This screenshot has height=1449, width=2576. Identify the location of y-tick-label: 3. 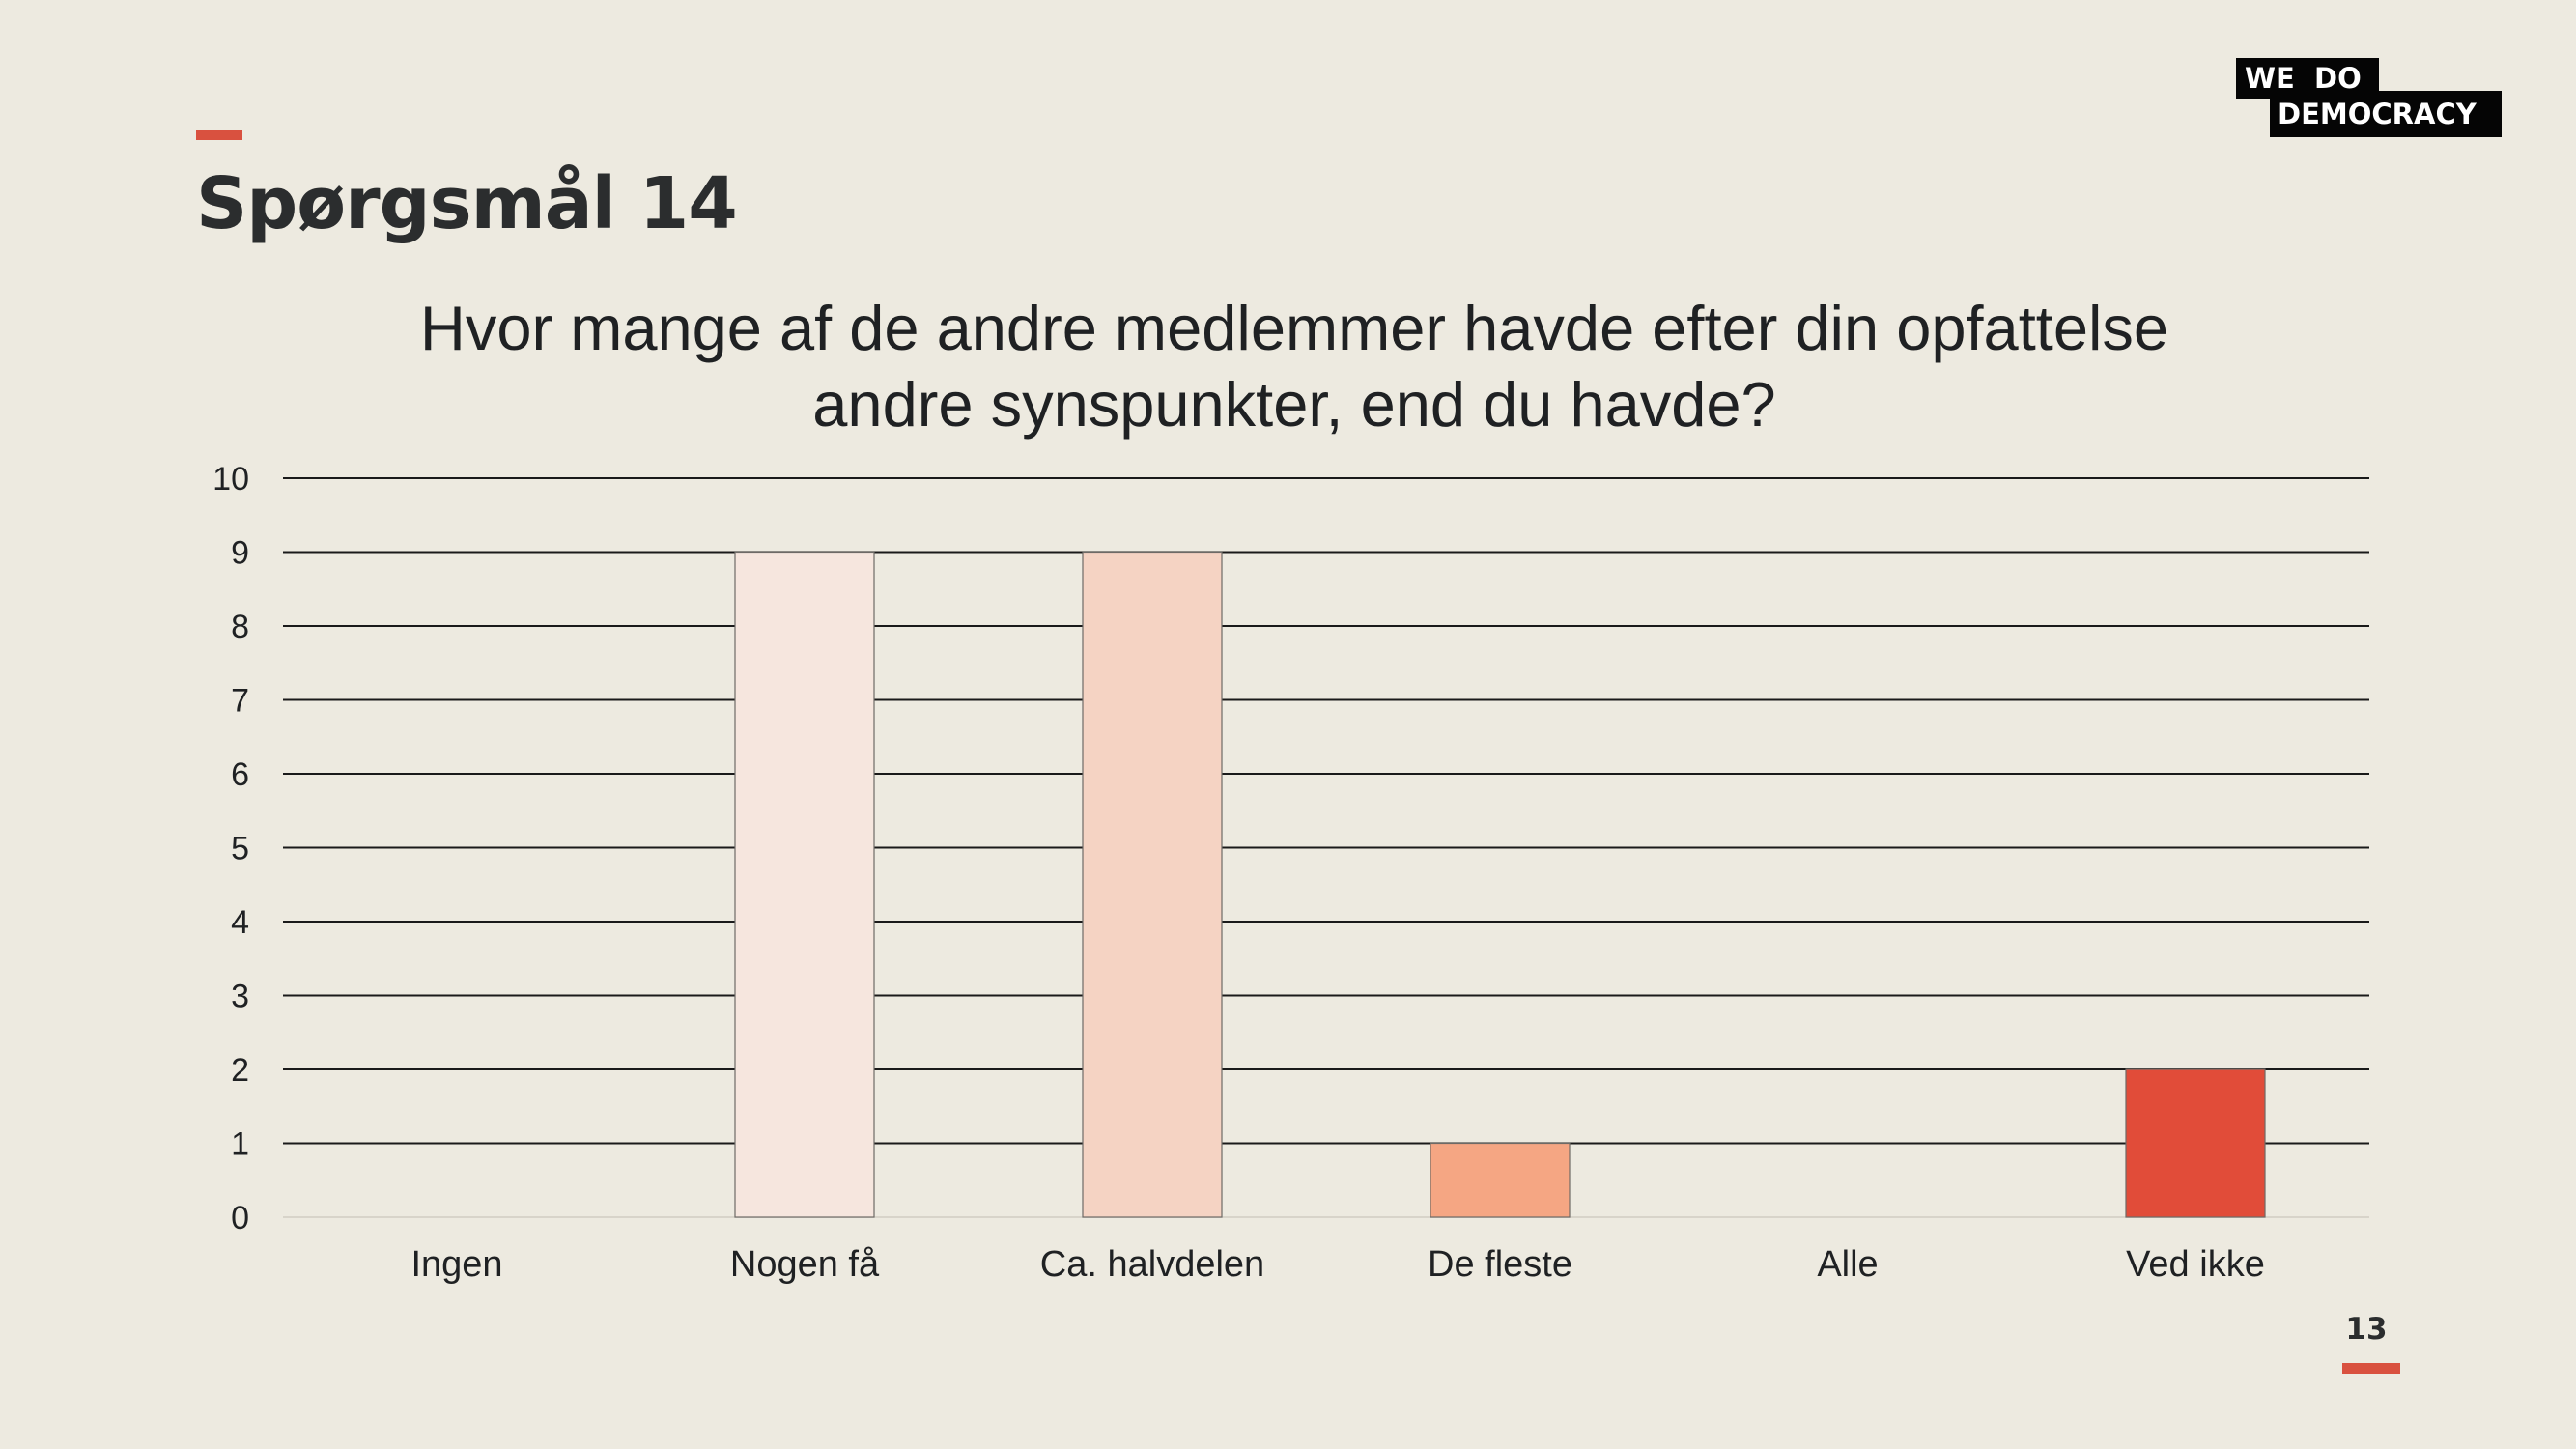
(240, 997).